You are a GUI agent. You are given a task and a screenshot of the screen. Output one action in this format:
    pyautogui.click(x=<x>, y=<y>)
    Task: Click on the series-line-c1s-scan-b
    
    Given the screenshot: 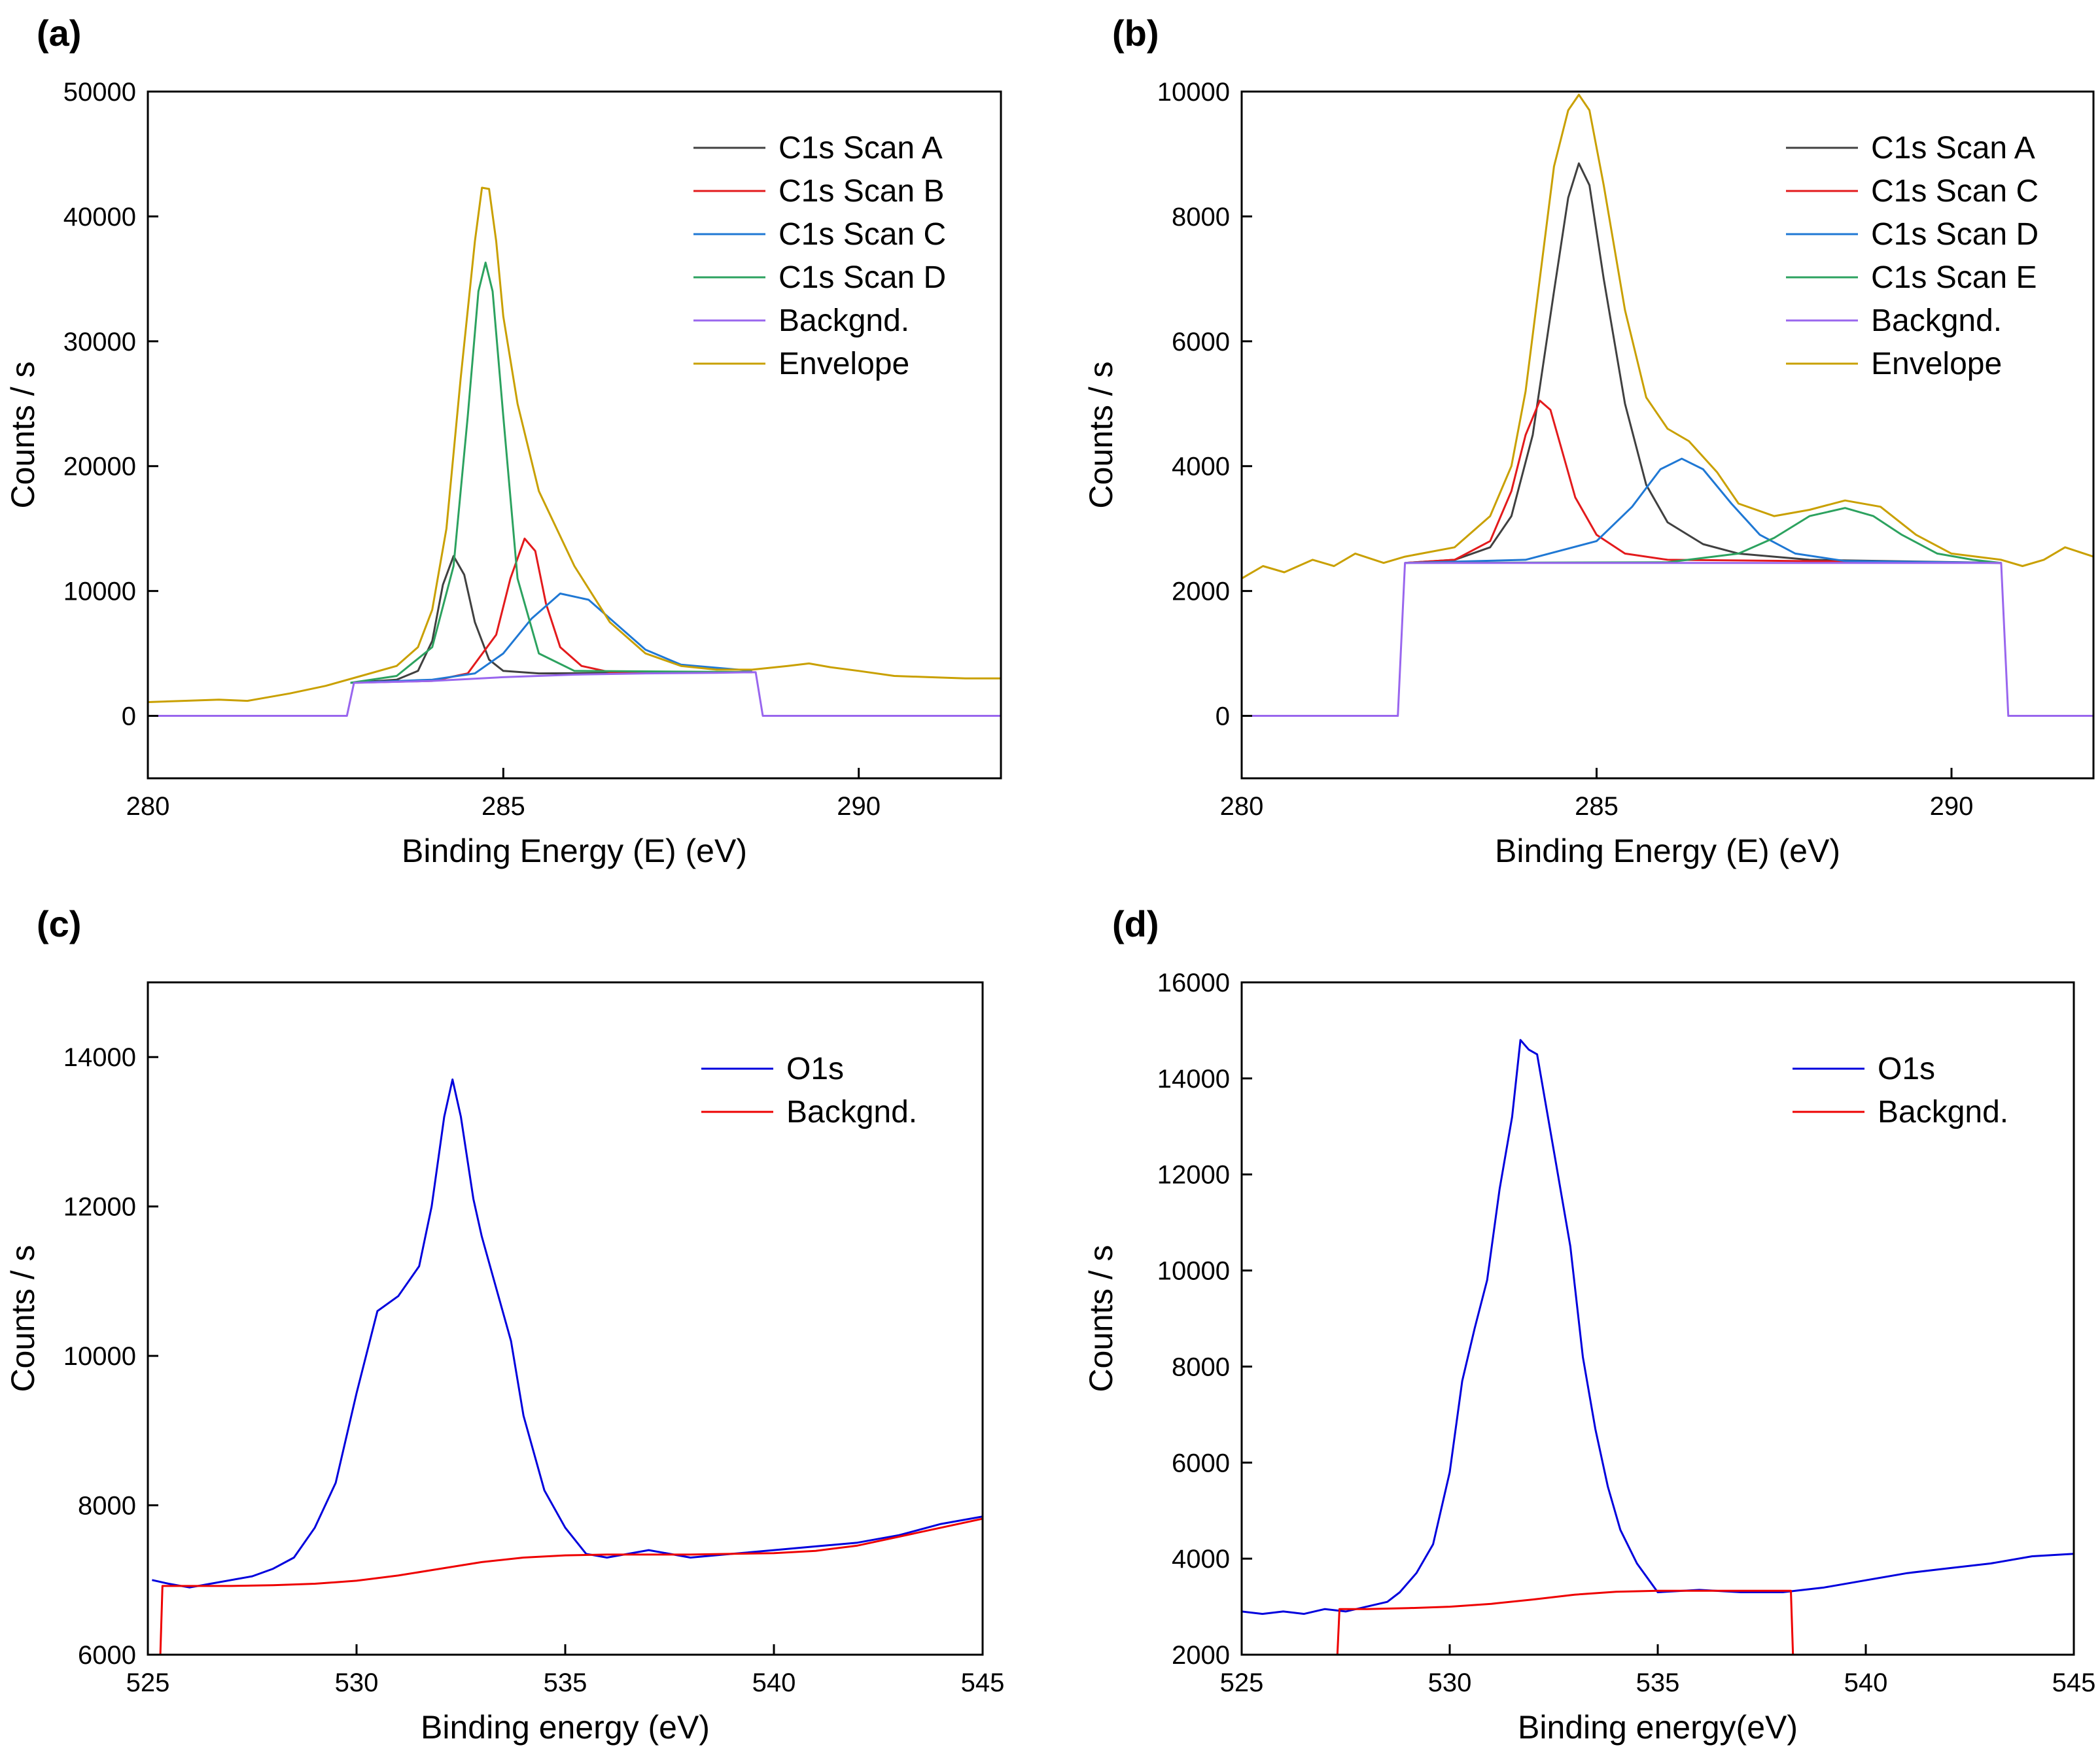 What is the action you would take?
    pyautogui.click(x=551, y=611)
    